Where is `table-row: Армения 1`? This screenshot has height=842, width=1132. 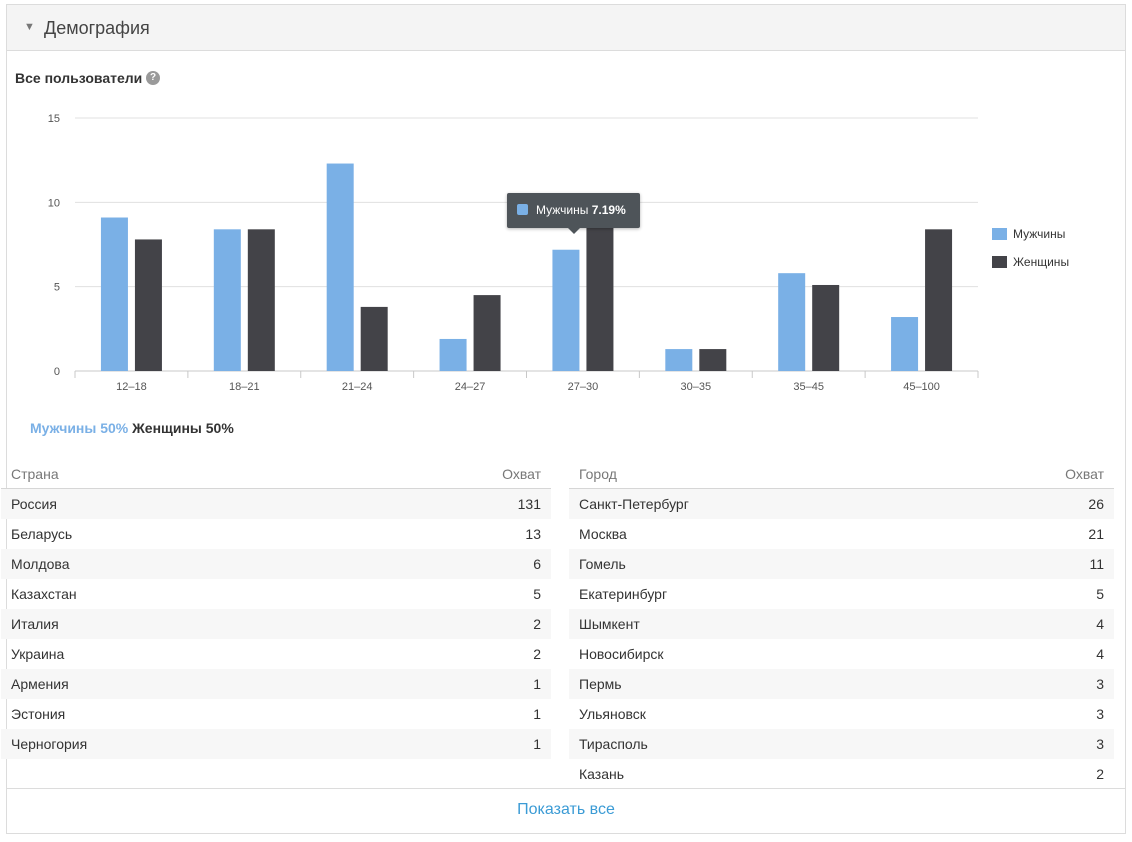
table-row: Армения 1 is located at coordinates (276, 684).